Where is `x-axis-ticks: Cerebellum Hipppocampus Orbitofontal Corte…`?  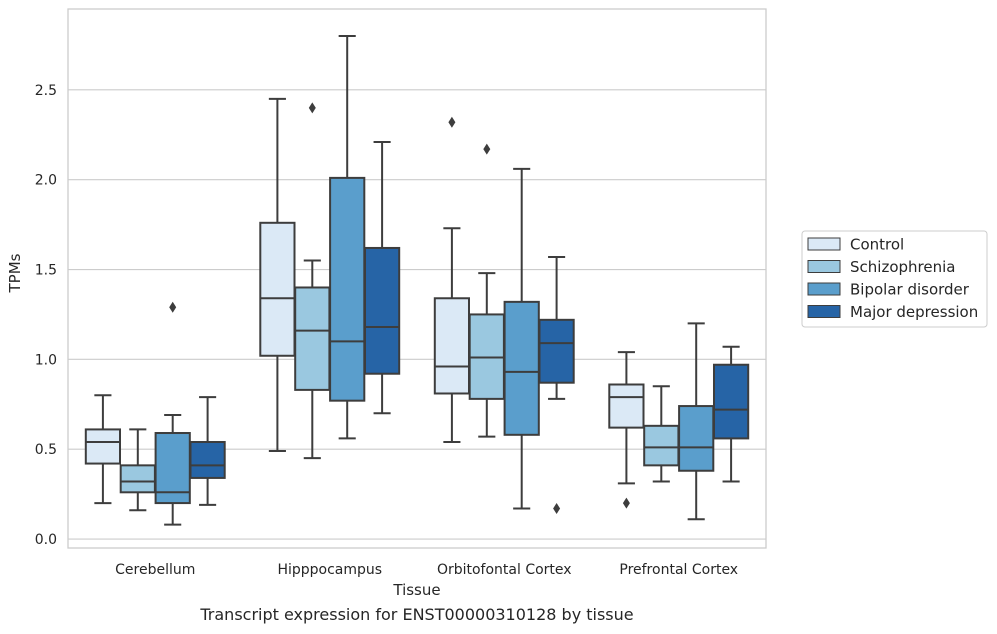 x-axis-ticks: Cerebellum Hipppocampus Orbitofontal Corte… is located at coordinates (426, 570).